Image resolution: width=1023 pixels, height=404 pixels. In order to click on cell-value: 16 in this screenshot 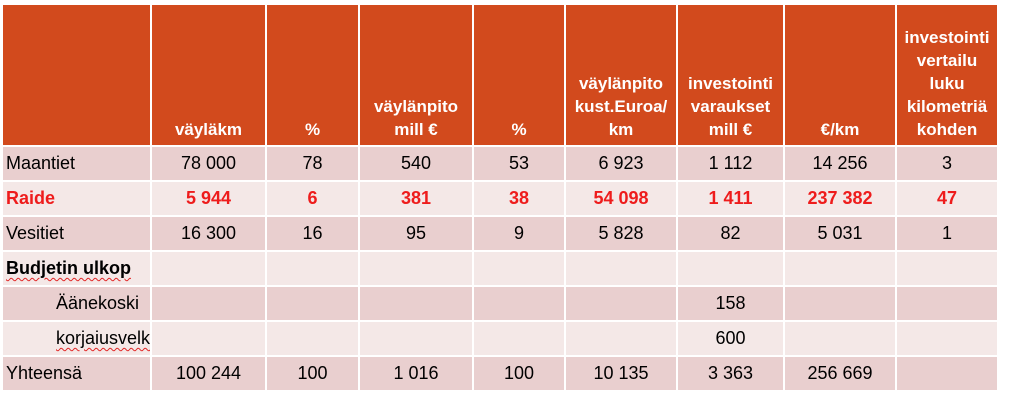, I will do `click(312, 233)`.